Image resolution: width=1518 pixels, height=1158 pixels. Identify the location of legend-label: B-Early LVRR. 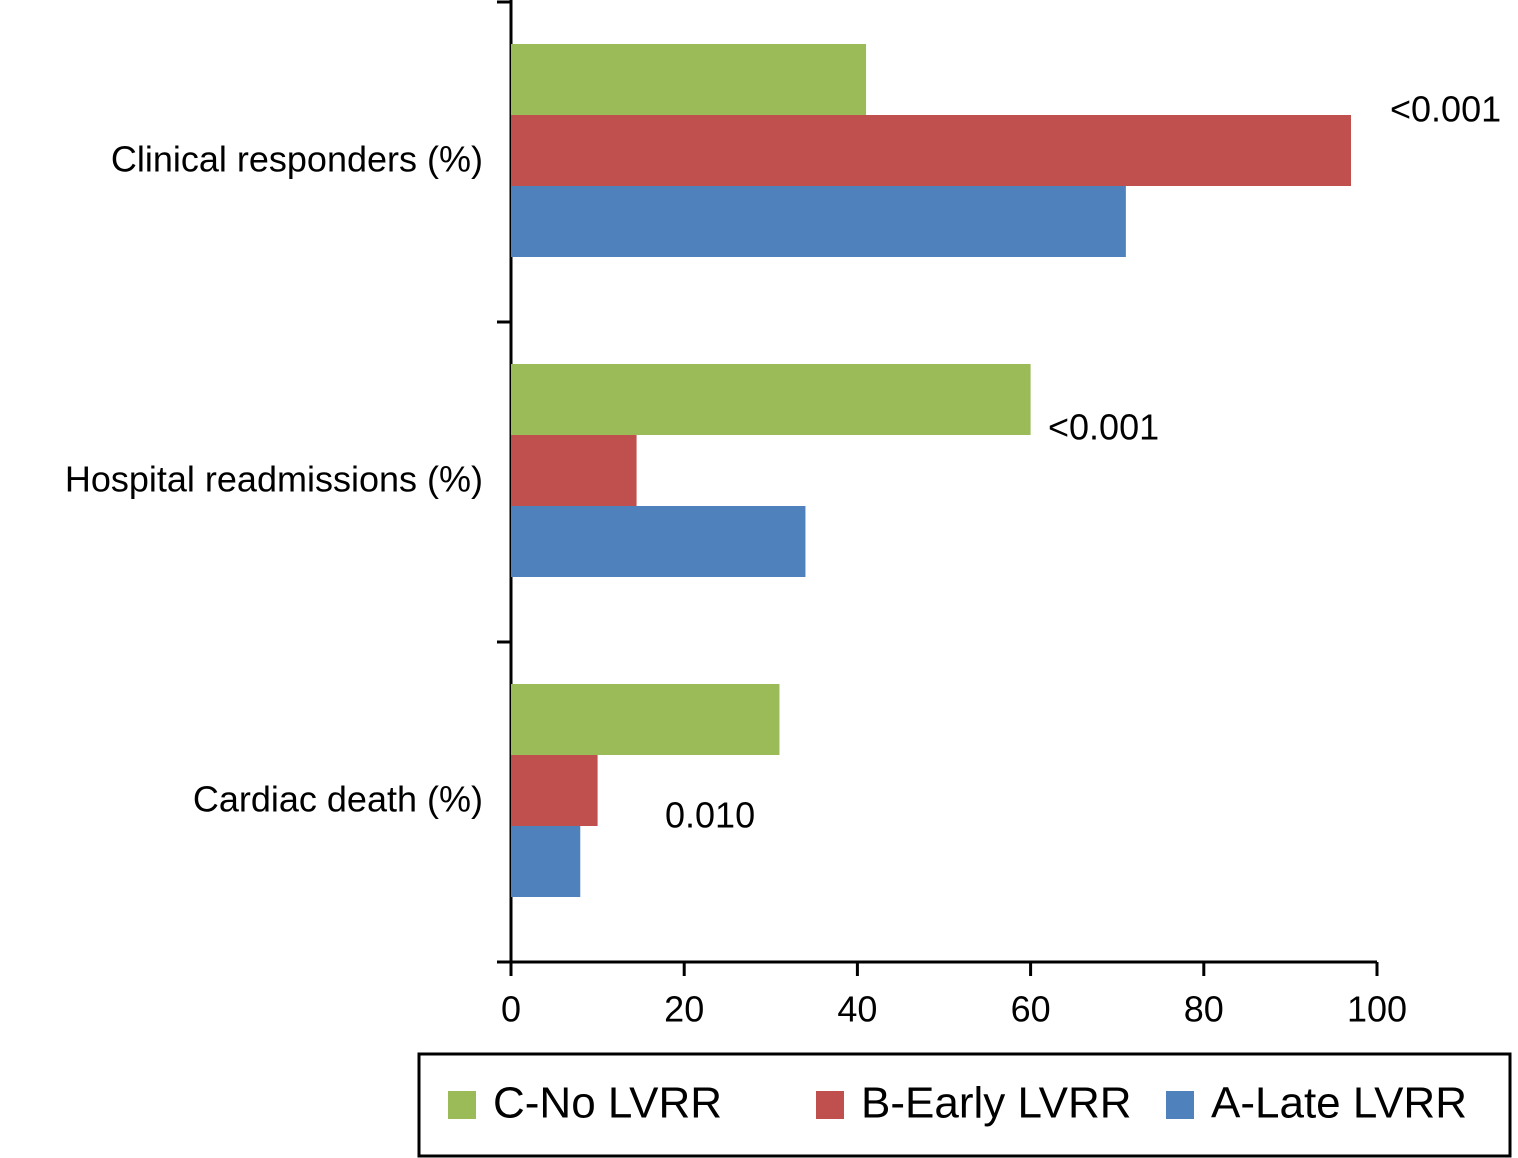
(996, 1103).